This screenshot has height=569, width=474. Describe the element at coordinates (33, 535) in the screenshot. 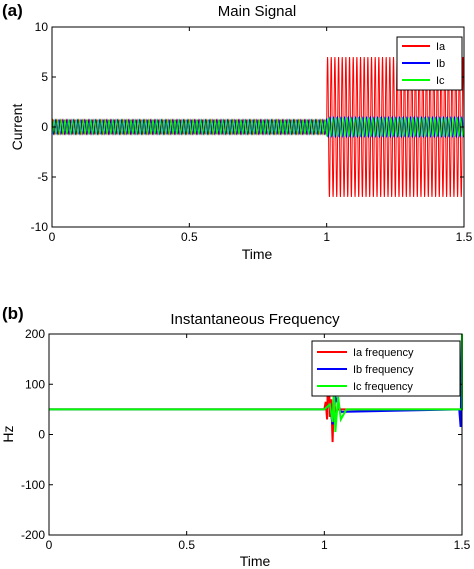

I see `y-tick-label: -200` at that location.